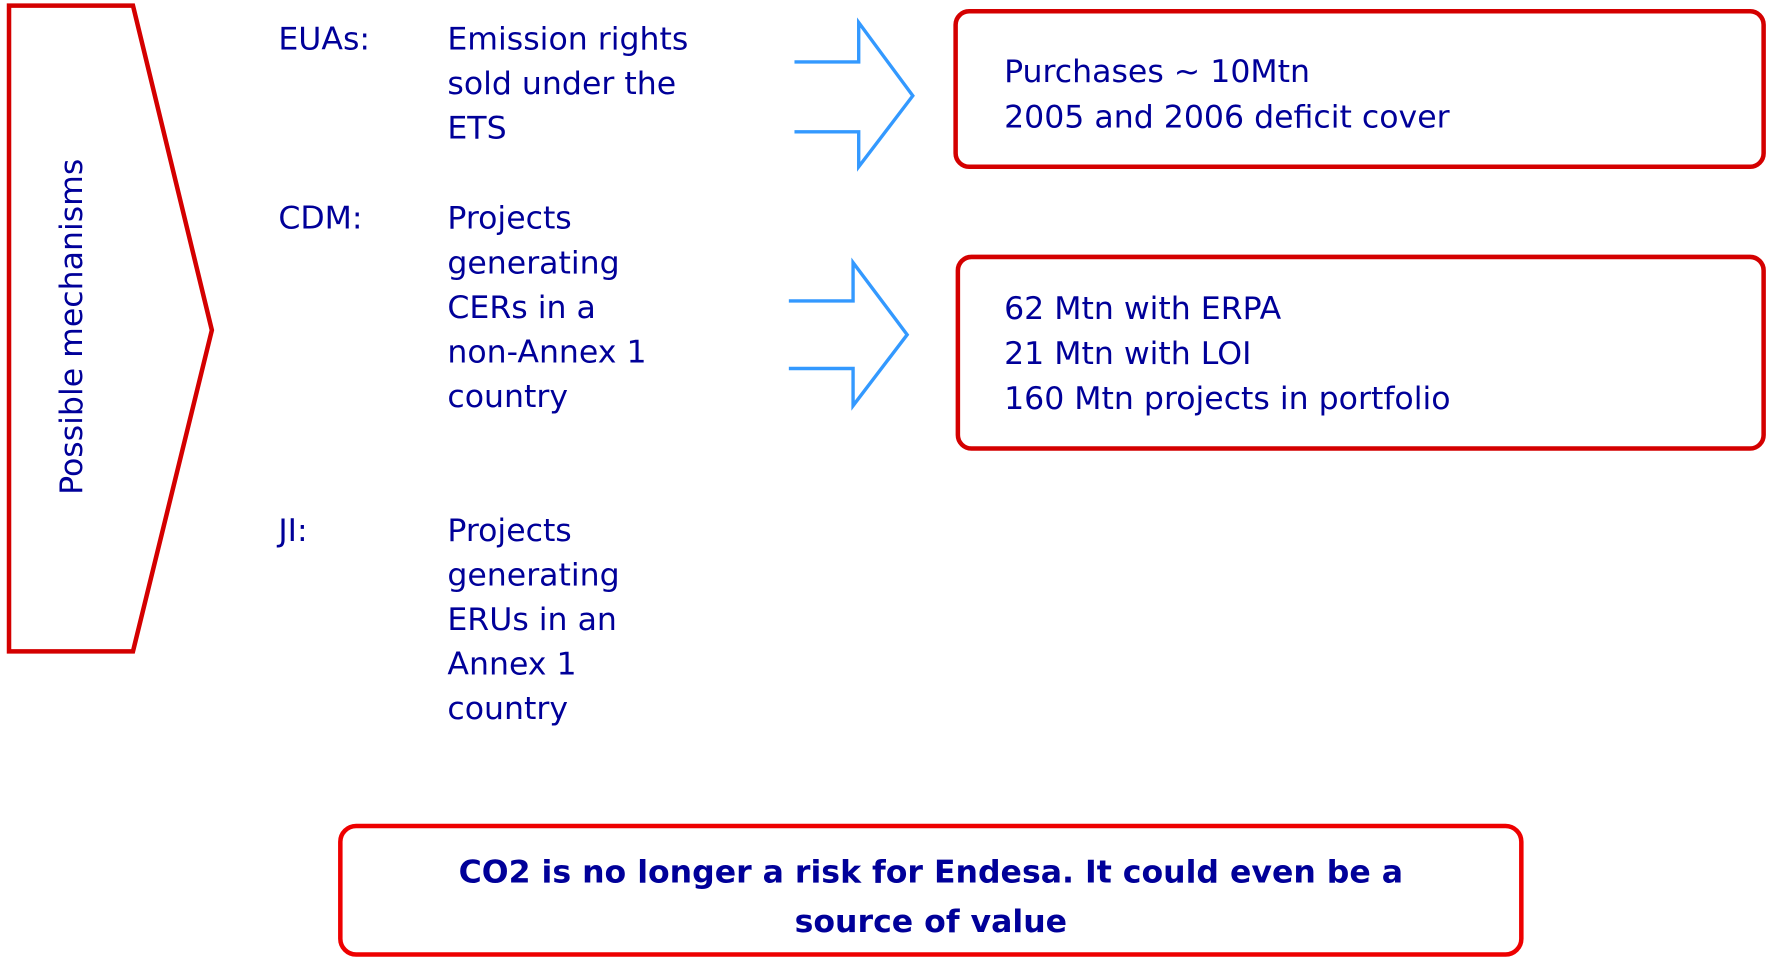 This screenshot has height=959, width=1767. Describe the element at coordinates (324, 40) in the screenshot. I see `mechanism-term: EUAs:` at that location.